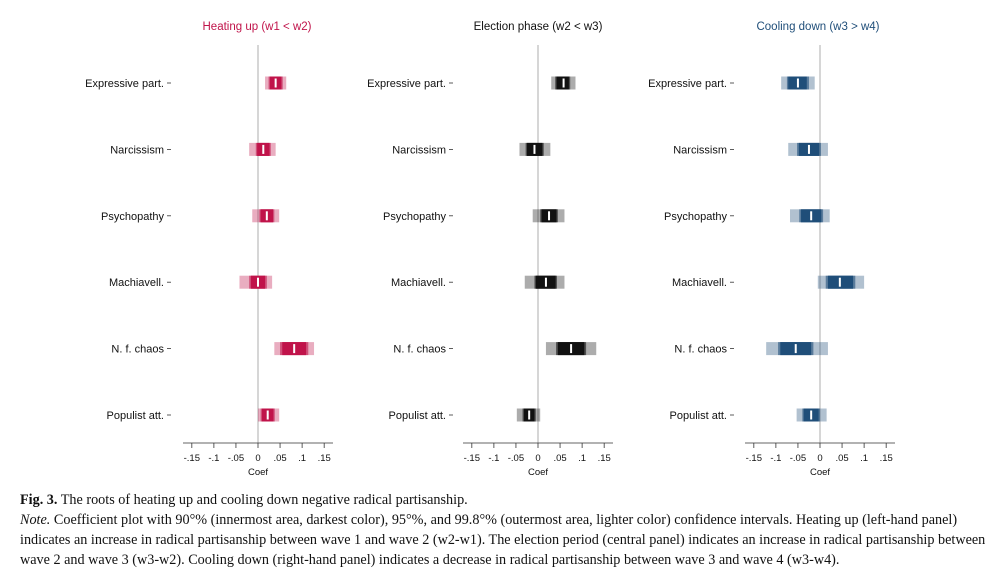 Image resolution: width=1000 pixels, height=575 pixels. I want to click on caption-note-label: Note., so click(35, 520).